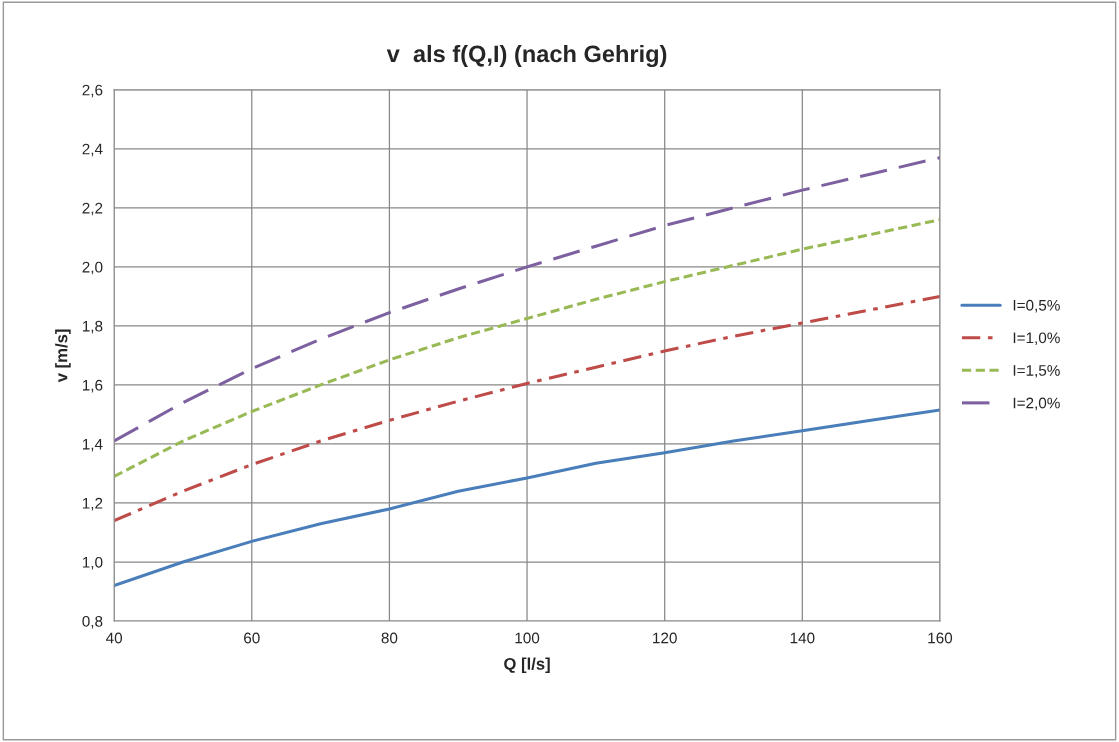 Image resolution: width=1119 pixels, height=742 pixels. What do you see at coordinates (665, 638) in the screenshot?
I see `x-tick-label: 120` at bounding box center [665, 638].